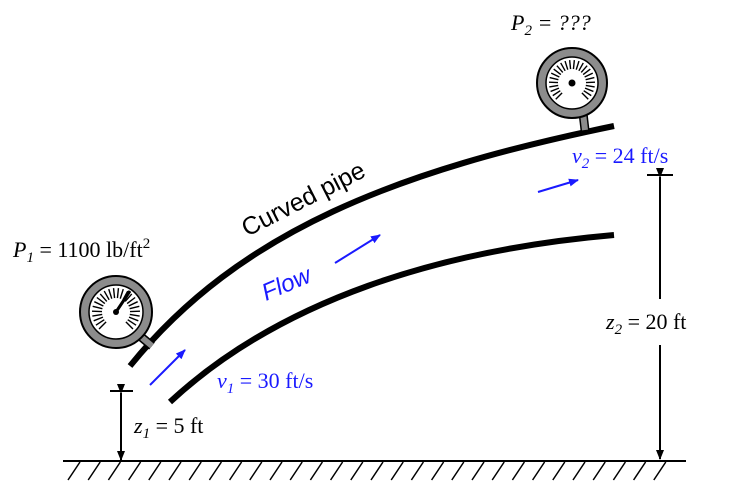  What do you see at coordinates (287, 283) in the screenshot?
I see `flow-label: Flow` at bounding box center [287, 283].